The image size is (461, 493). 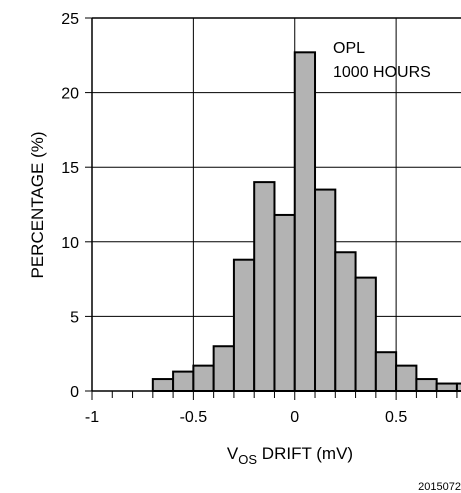 What do you see at coordinates (74, 392) in the screenshot?
I see `y-tick-label: 0` at bounding box center [74, 392].